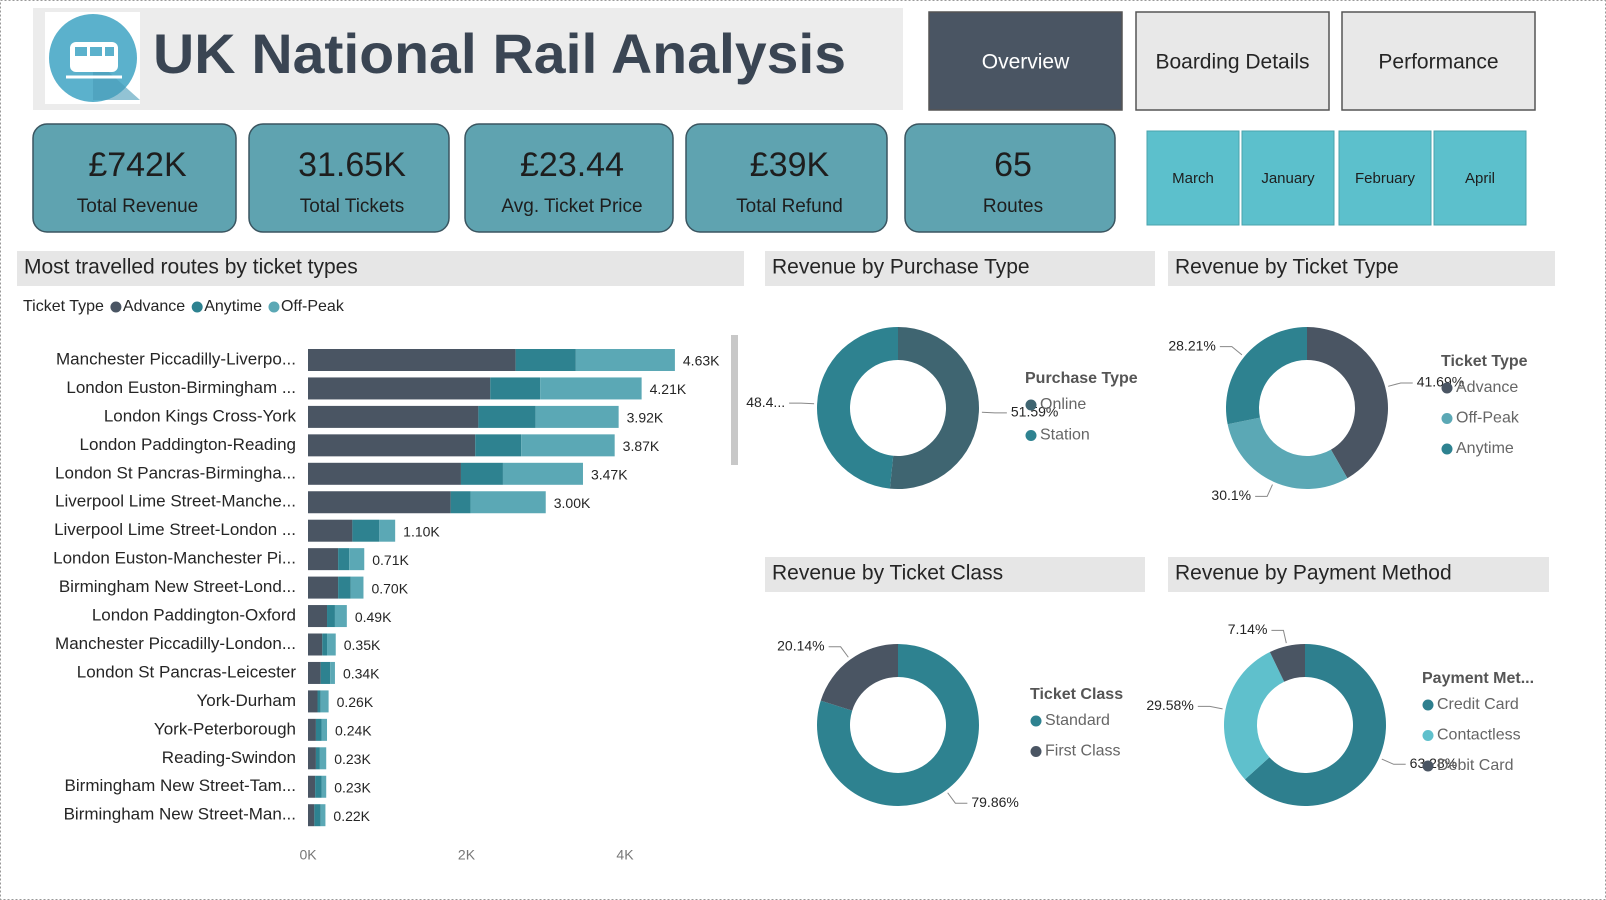 Image resolution: width=1606 pixels, height=900 pixels. Describe the element at coordinates (499, 53) in the screenshot. I see `dashboard-title: UK National Rail Analysis` at that location.